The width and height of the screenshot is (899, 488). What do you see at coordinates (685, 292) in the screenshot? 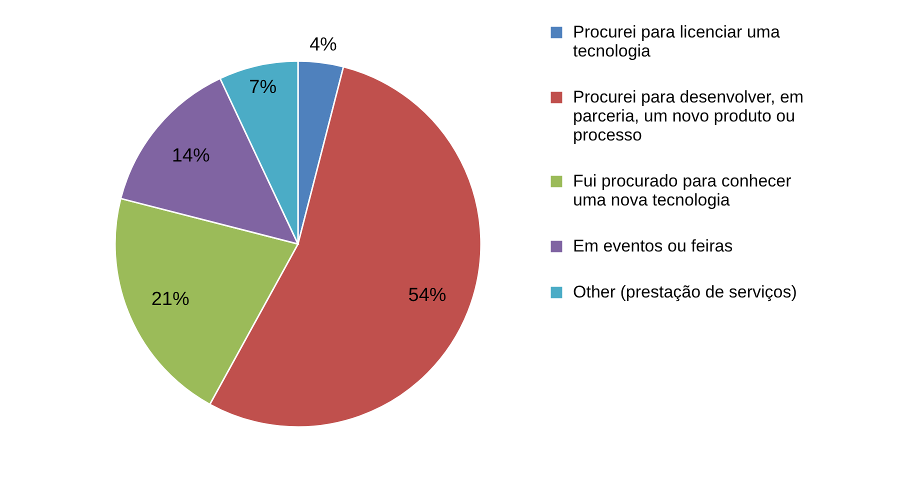
I see `legend-label: Other (prestação de serviços)` at bounding box center [685, 292].